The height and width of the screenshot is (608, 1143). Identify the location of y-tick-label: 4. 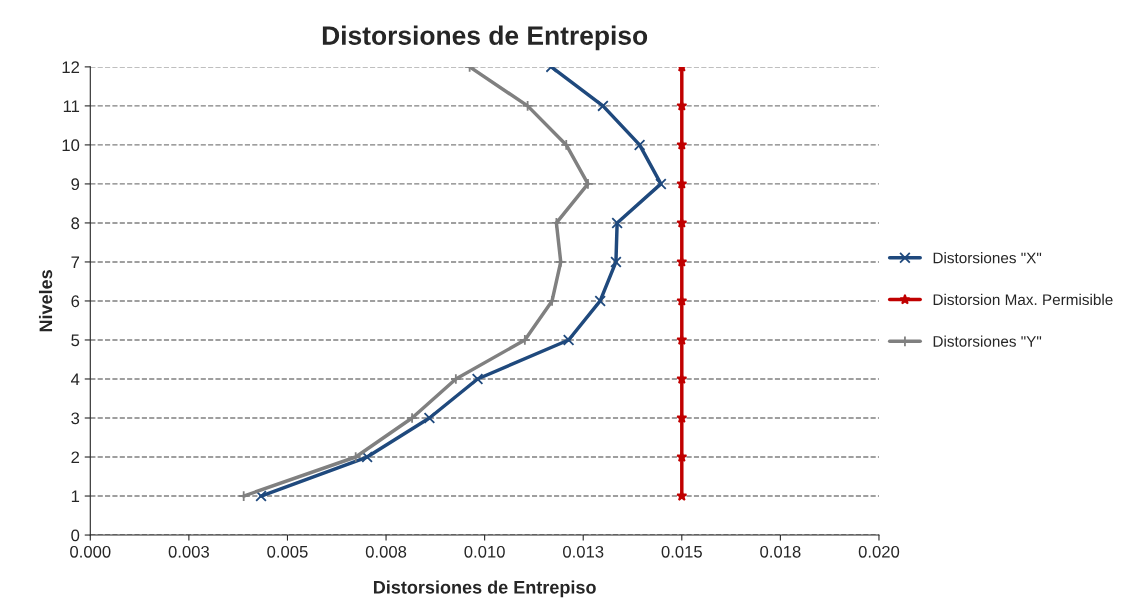
(75, 379).